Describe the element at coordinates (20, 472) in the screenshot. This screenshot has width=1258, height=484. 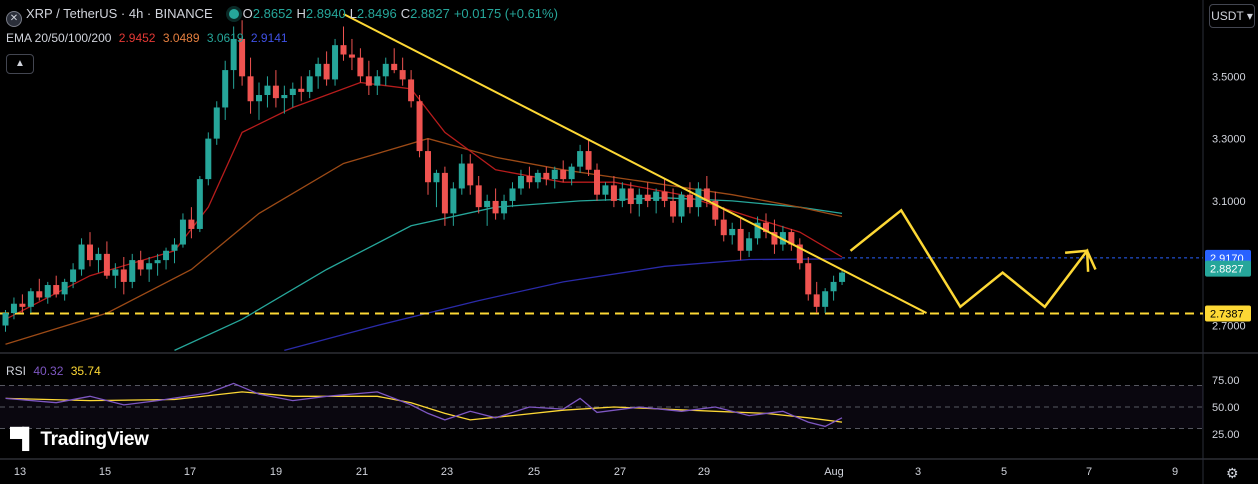
I see `x-tick-label: 13` at that location.